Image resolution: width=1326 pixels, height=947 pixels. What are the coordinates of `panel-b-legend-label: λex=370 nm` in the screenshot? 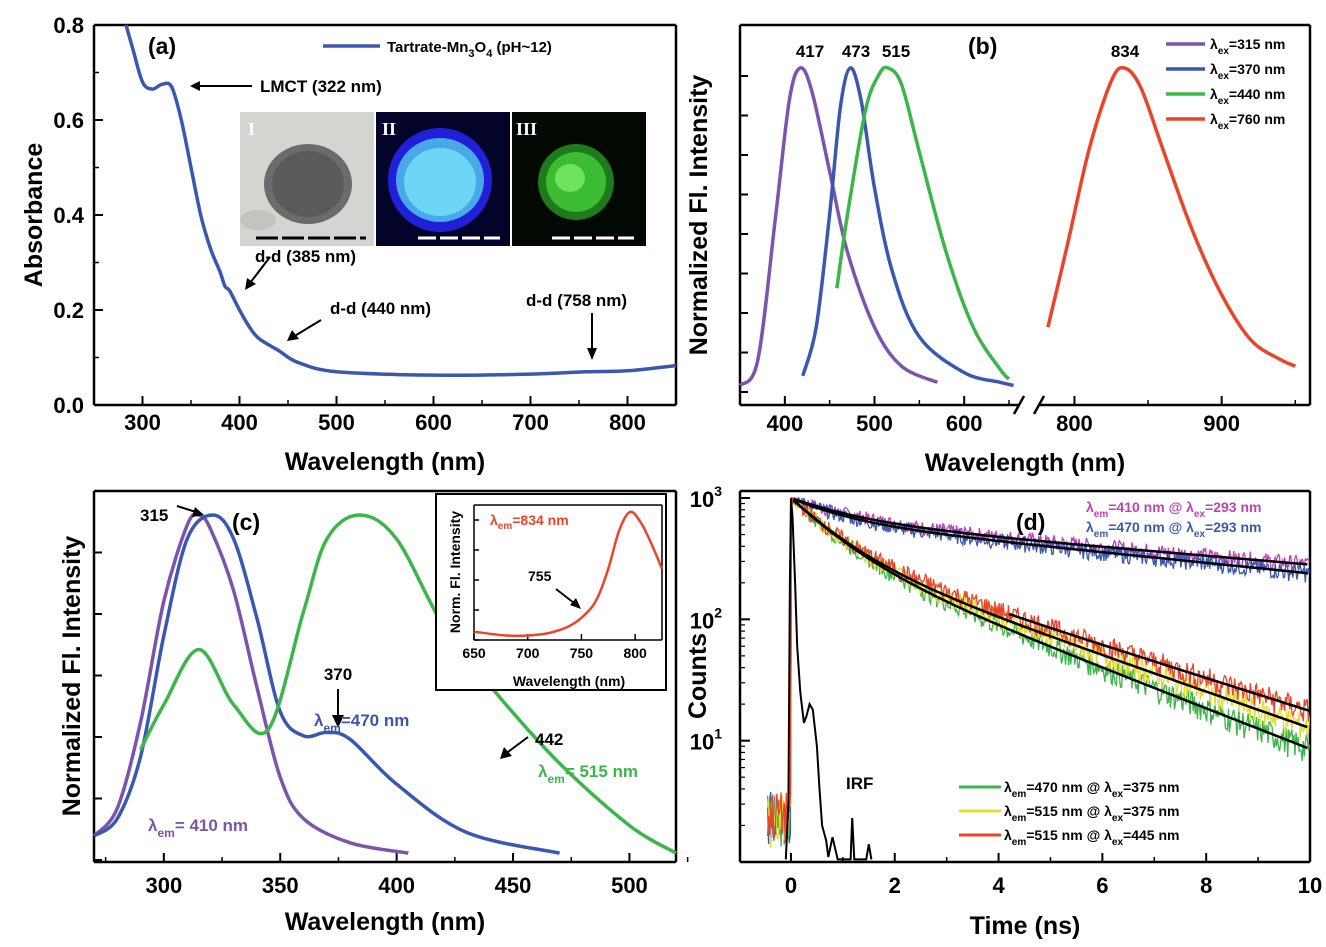 It's located at (1247, 71).